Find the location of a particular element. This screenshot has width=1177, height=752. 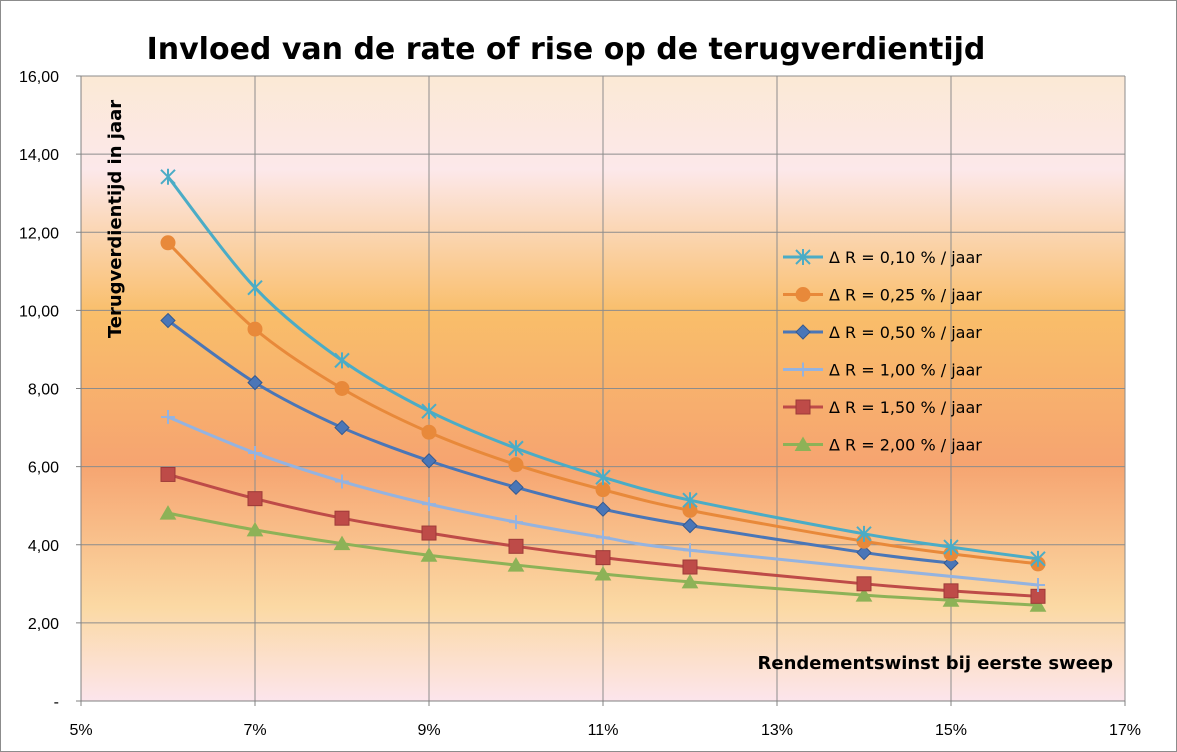

legend-item: Δ R = 1,50 % / jaar is located at coordinates (882, 407).